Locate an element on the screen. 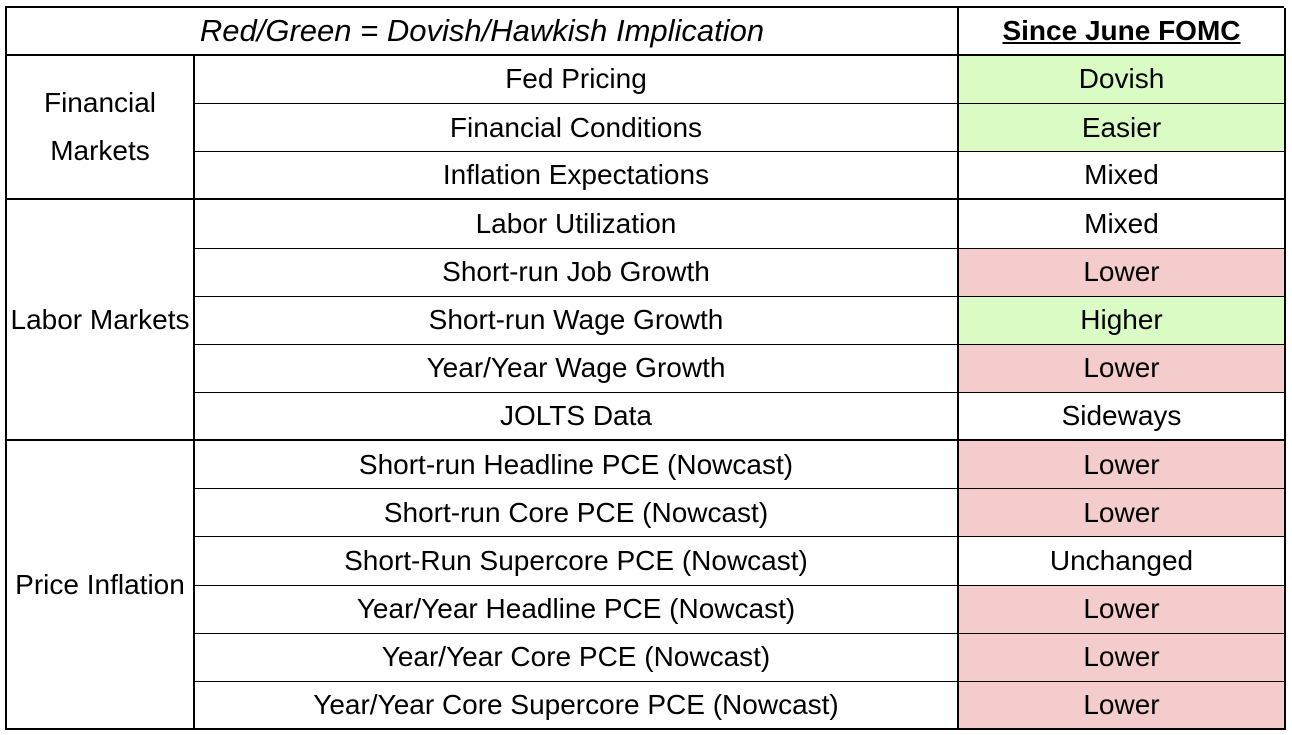 The height and width of the screenshot is (735, 1292). status-value: Unchanged is located at coordinates (1122, 561).